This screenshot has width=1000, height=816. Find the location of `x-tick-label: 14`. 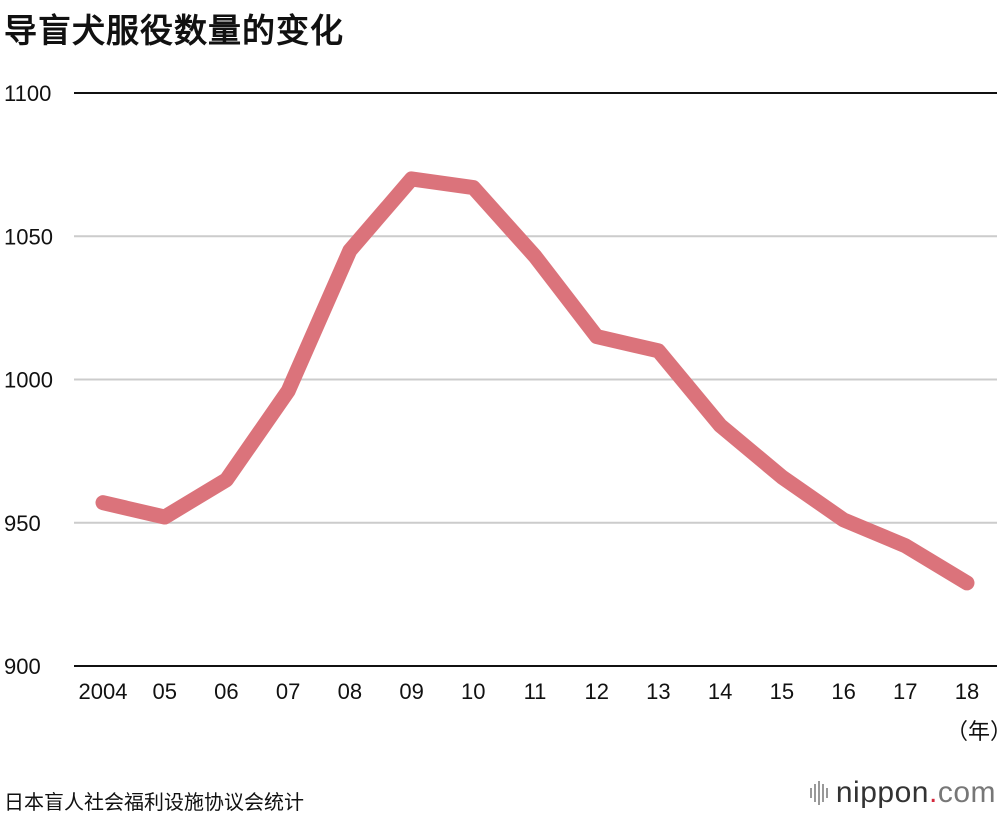

x-tick-label: 14 is located at coordinates (720, 691).